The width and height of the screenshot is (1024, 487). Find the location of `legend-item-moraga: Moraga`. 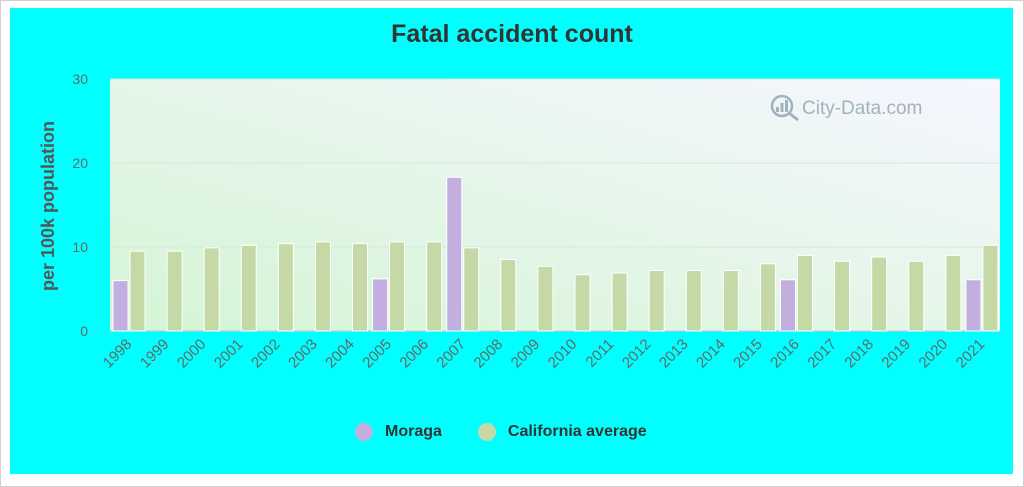

legend-item-moraga: Moraga is located at coordinates (398, 432).